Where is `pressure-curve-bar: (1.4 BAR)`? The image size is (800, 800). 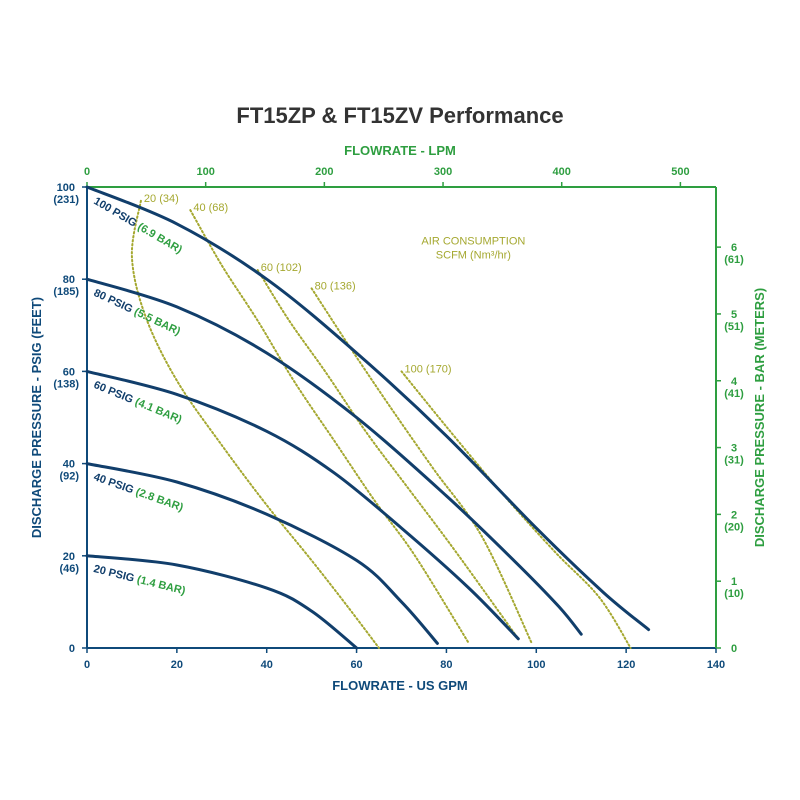
pressure-curve-bar: (1.4 BAR) is located at coordinates (161, 586).